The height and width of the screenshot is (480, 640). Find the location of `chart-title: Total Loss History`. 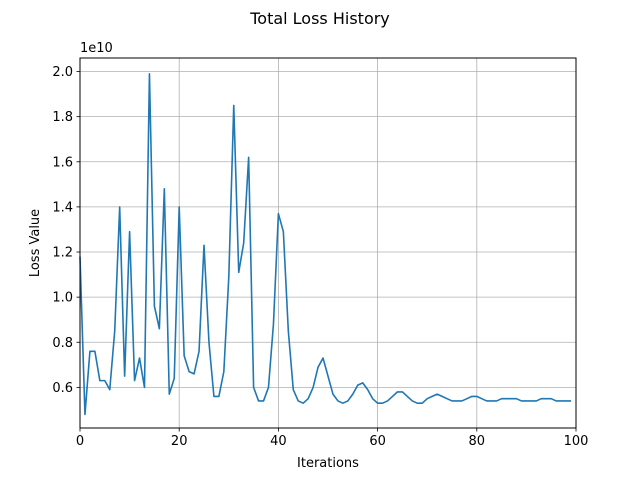

chart-title: Total Loss History is located at coordinates (319, 18).